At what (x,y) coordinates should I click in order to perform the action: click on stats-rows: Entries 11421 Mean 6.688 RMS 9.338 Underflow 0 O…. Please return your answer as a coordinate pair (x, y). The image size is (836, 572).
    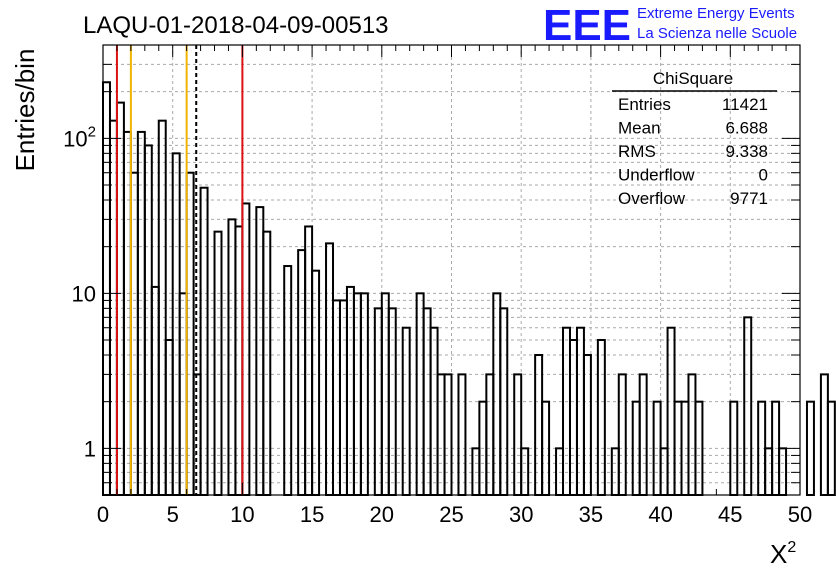
    Looking at the image, I should click on (693, 151).